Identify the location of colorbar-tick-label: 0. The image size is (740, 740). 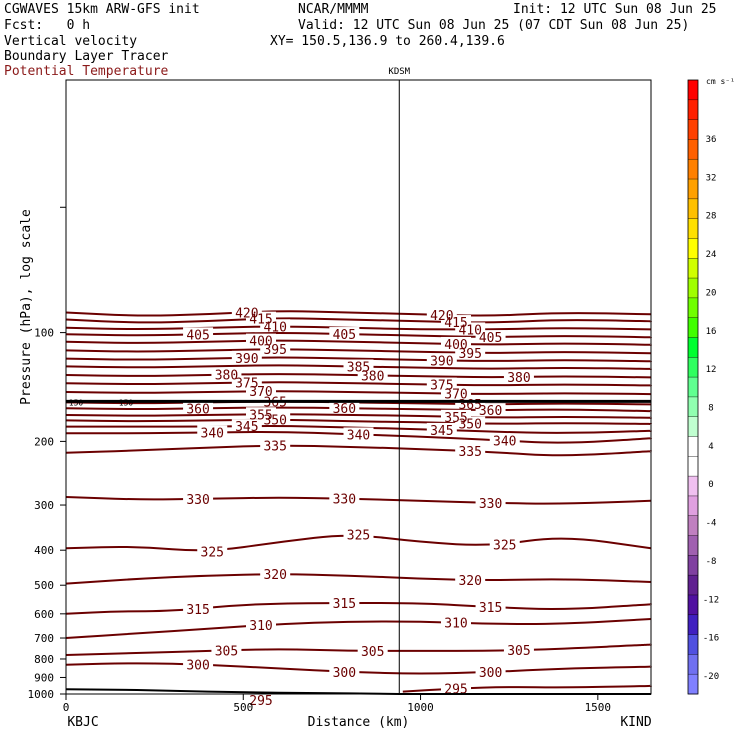
(710, 485).